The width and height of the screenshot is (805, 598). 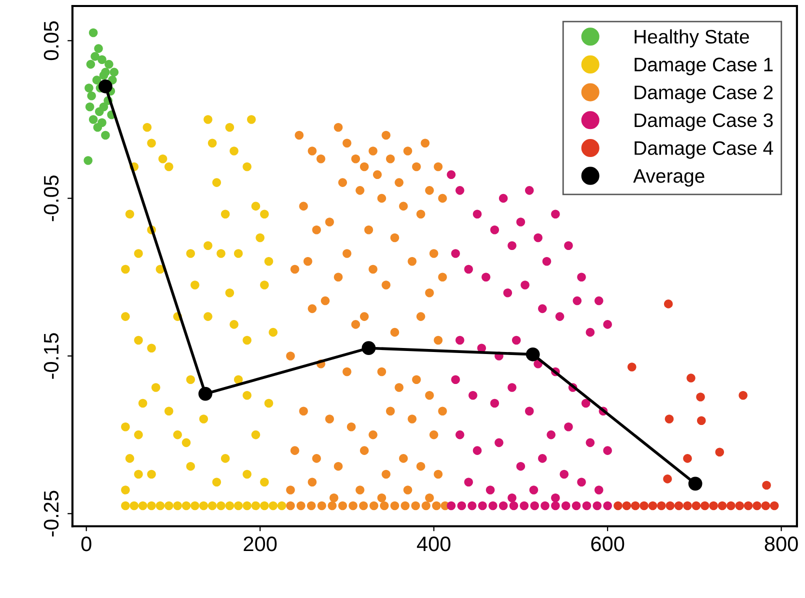 I want to click on legend-label: Damage Case 1, so click(x=703, y=67).